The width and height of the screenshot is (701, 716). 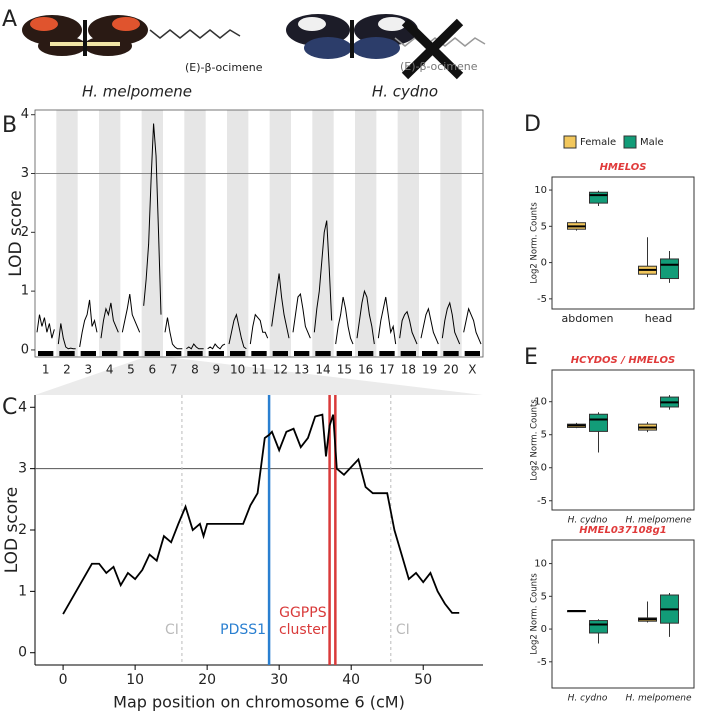 I want to click on x-tick-label: 15, so click(x=344, y=370).